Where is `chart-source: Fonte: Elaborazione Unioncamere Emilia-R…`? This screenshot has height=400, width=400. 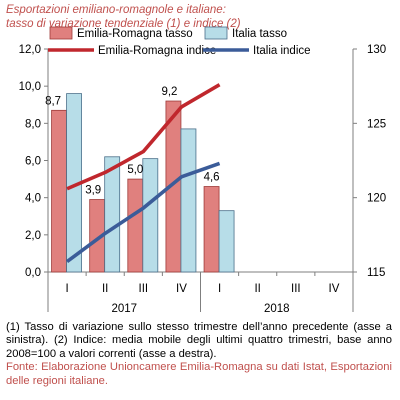
chart-source: Fonte: Elaborazione Unioncamere Emilia-R… is located at coordinates (199, 374).